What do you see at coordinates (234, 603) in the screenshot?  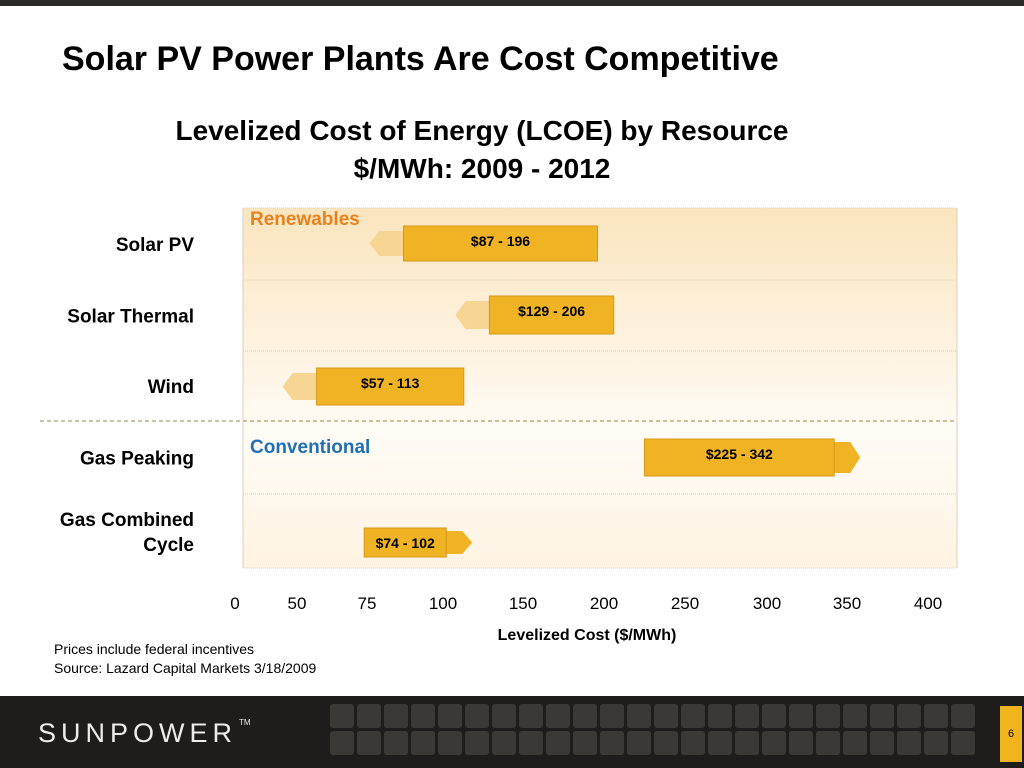 I see `x-tick-label: 0` at bounding box center [234, 603].